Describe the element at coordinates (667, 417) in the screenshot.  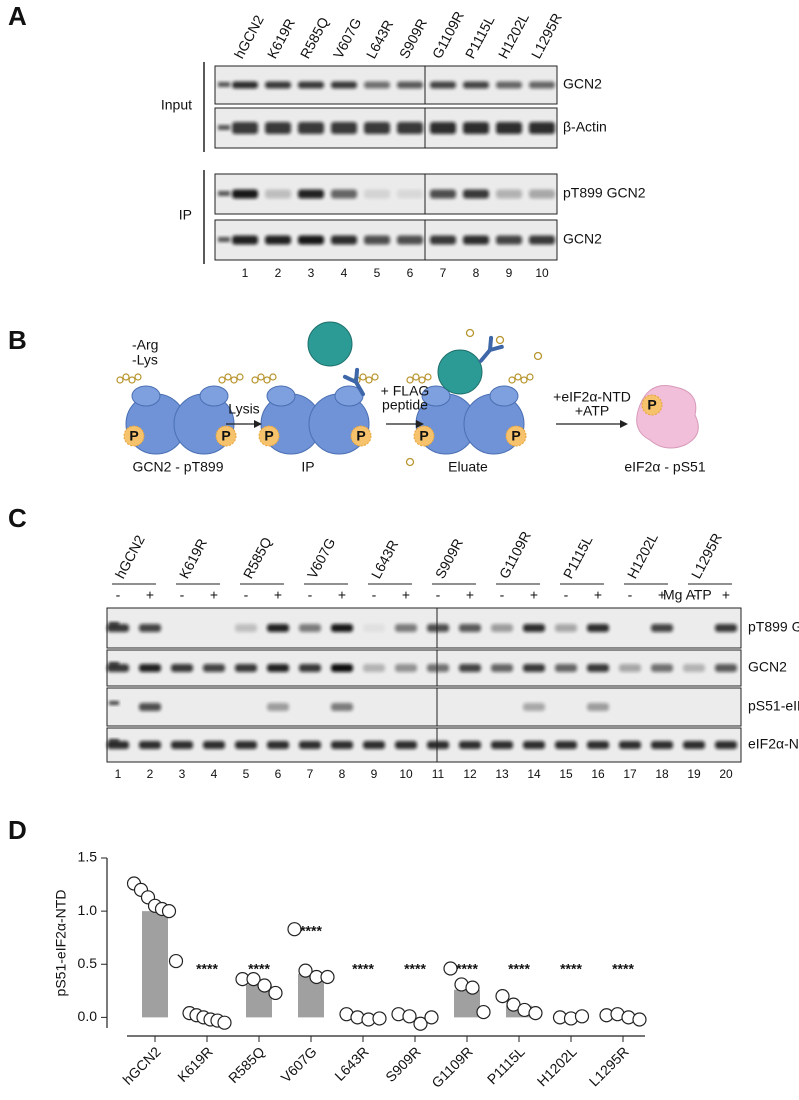
I see `eif2a-ntd` at that location.